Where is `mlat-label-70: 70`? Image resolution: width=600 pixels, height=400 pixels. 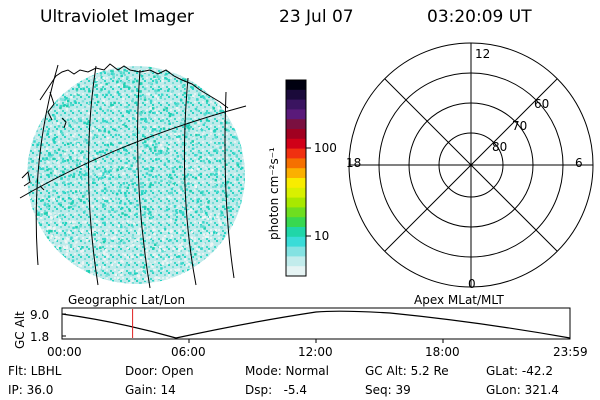
mlat-label-70: 70 is located at coordinates (520, 126).